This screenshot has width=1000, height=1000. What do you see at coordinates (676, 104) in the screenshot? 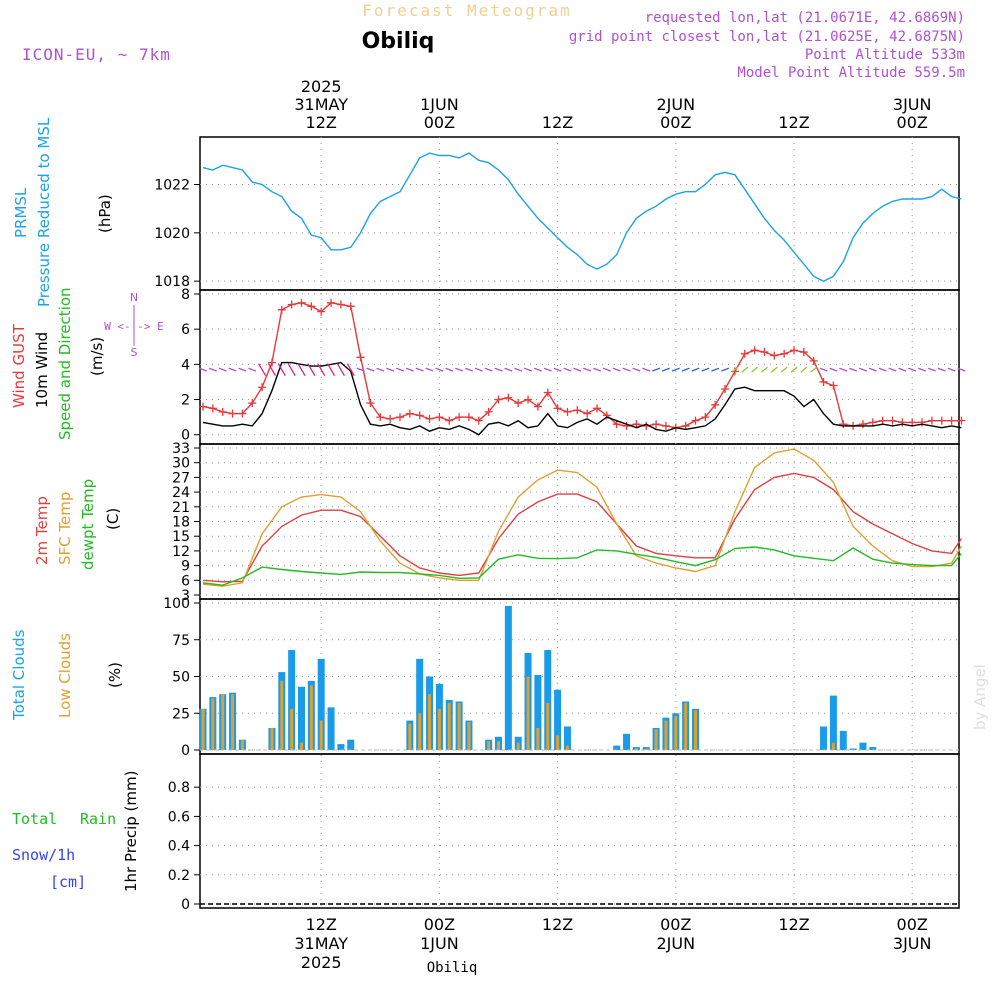
I see `top-time-label: 2JUN` at bounding box center [676, 104].